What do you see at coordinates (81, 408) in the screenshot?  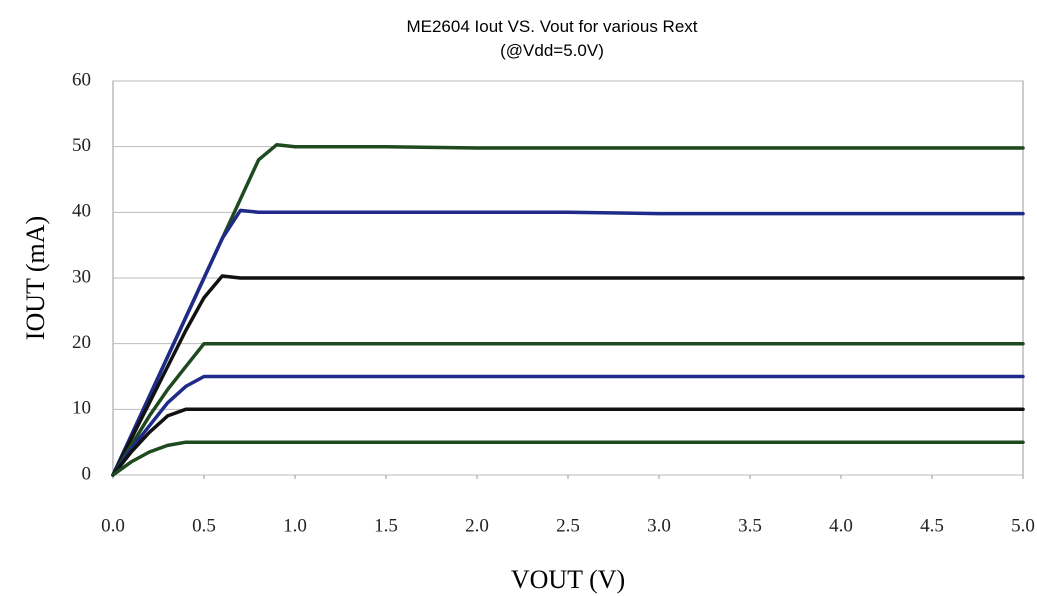 I see `y-tick-label: 10` at bounding box center [81, 408].